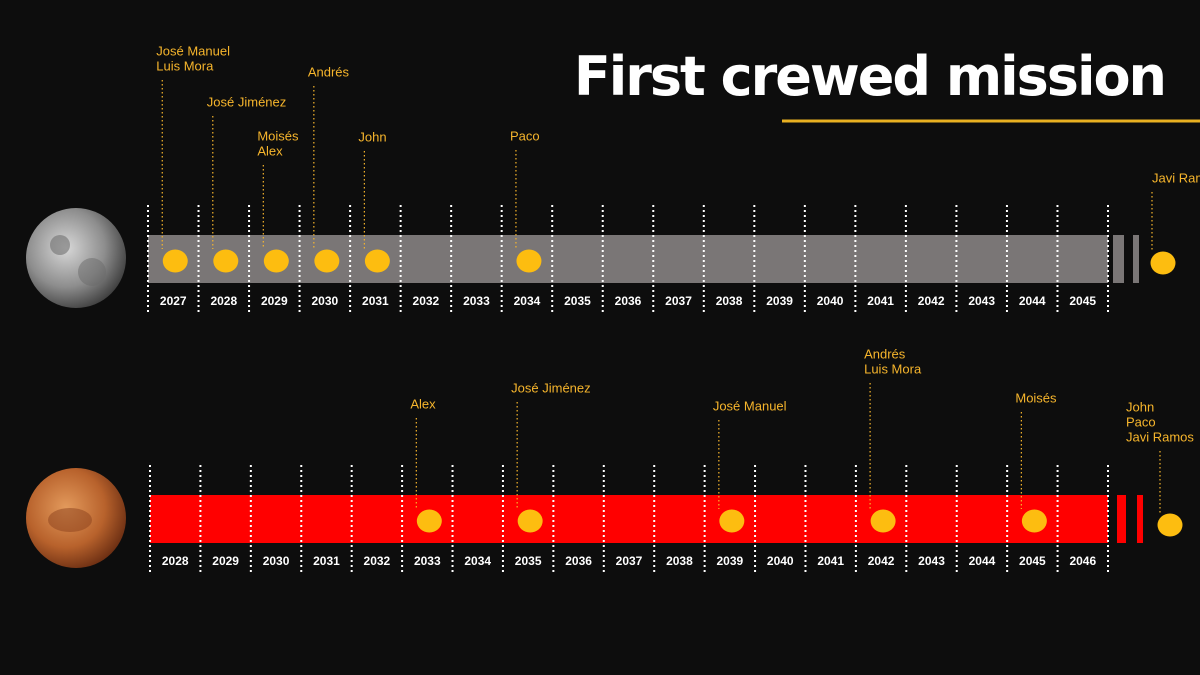  Describe the element at coordinates (70, 520) in the screenshot. I see `mars-surface` at that location.